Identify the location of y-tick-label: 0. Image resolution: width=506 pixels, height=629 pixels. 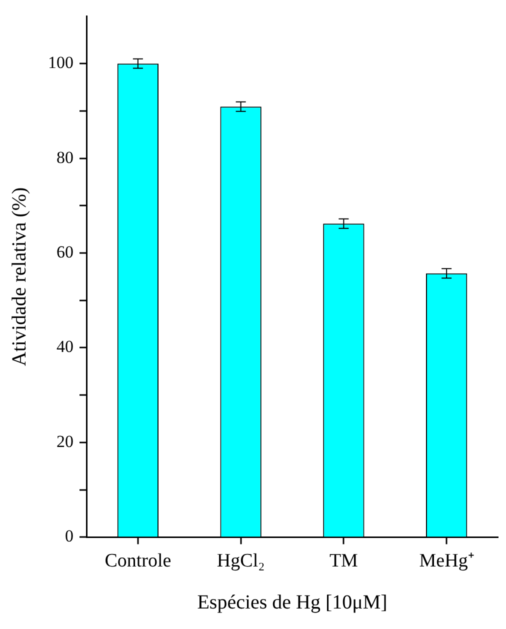
(69, 536).